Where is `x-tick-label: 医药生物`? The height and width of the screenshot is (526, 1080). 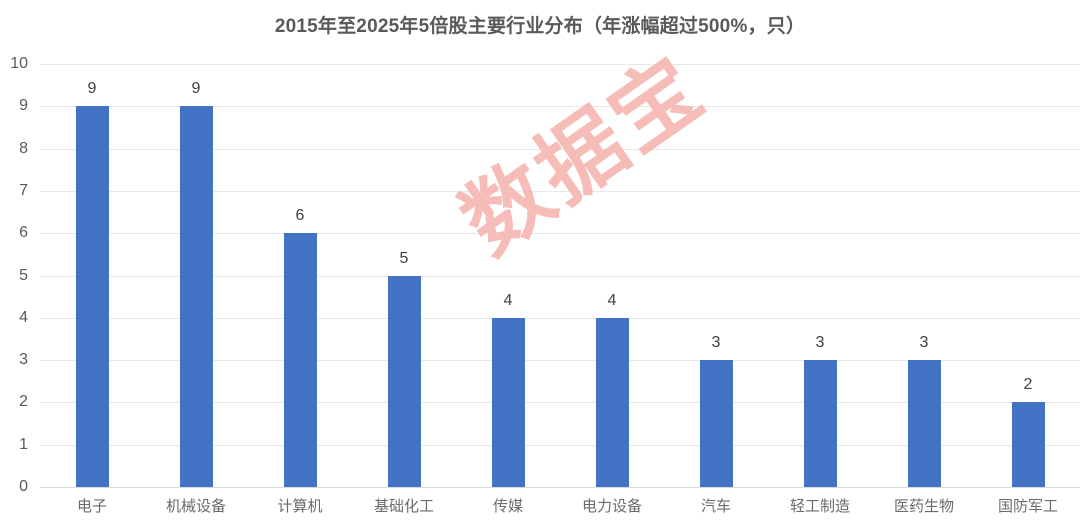
x-tick-label: 医药生物 is located at coordinates (924, 506).